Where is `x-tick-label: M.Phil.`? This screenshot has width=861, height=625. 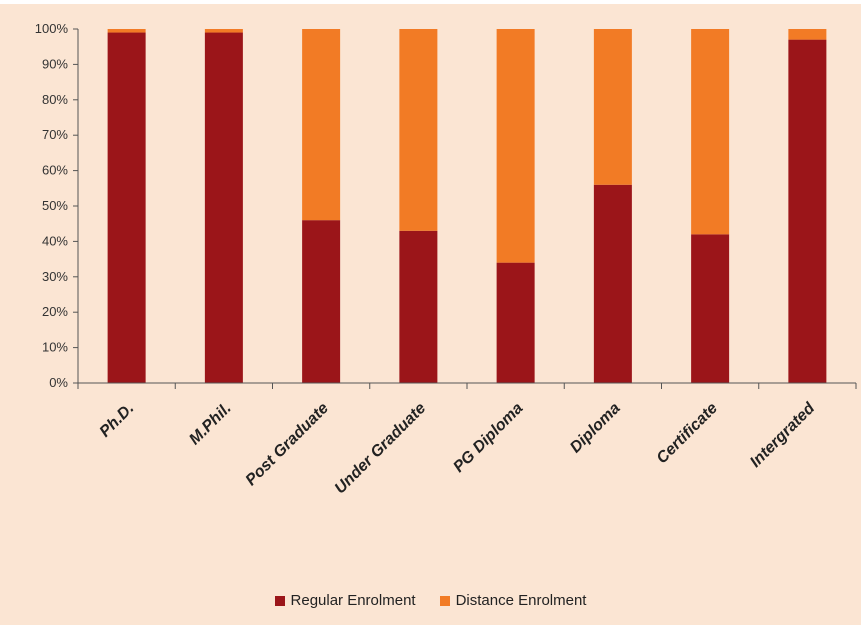 x-tick-label: M.Phil. is located at coordinates (210, 424).